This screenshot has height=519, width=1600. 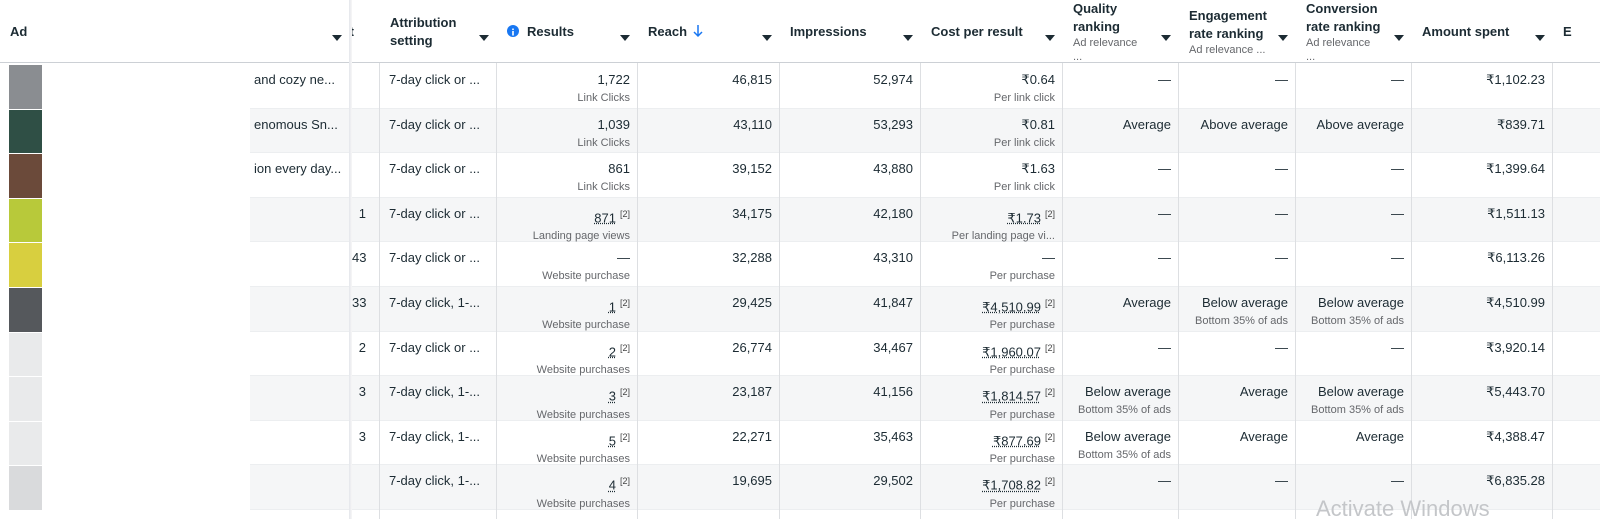 What do you see at coordinates (563, 402) in the screenshot?
I see `table-cell: 3 [2] Website purchases` at bounding box center [563, 402].